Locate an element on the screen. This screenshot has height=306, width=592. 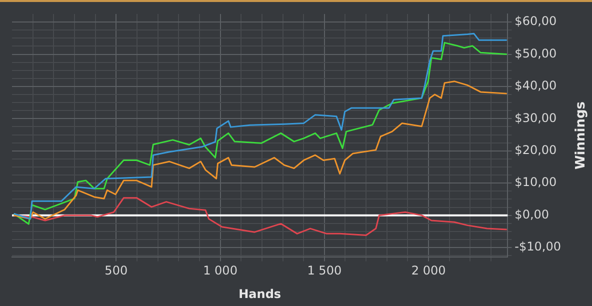
x-tick-label: 500 is located at coordinates (116, 271).